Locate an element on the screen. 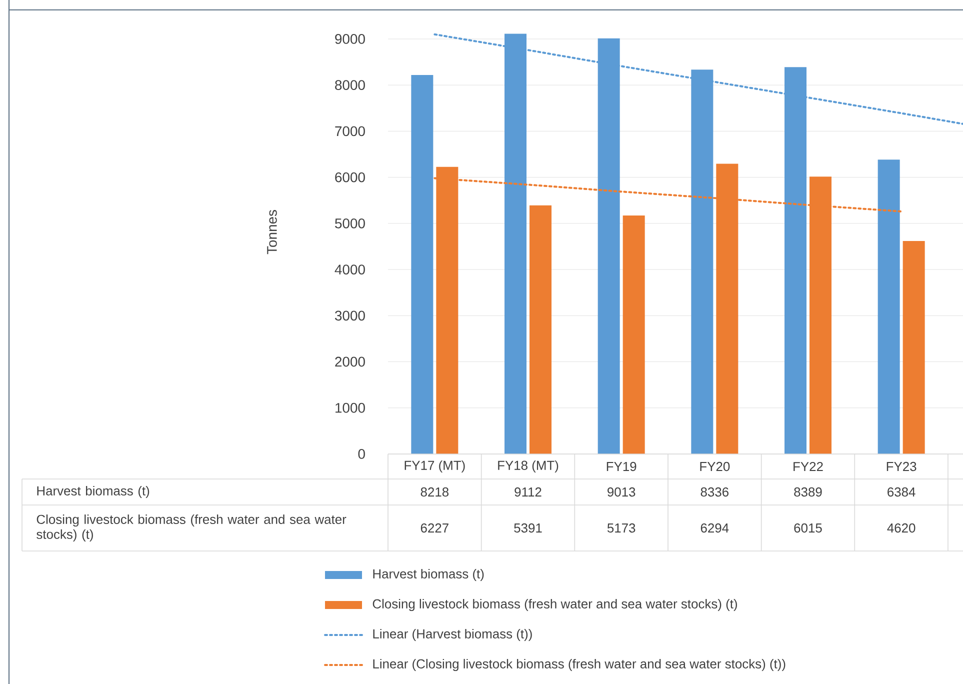  x-tick-label: FY20 is located at coordinates (715, 467).